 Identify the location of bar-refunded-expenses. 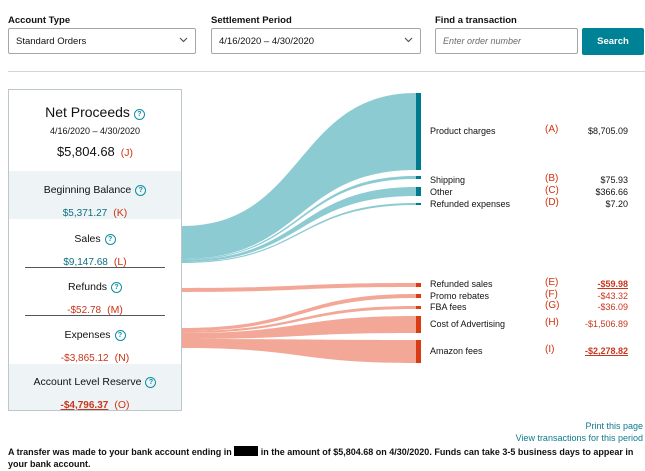
(418, 204).